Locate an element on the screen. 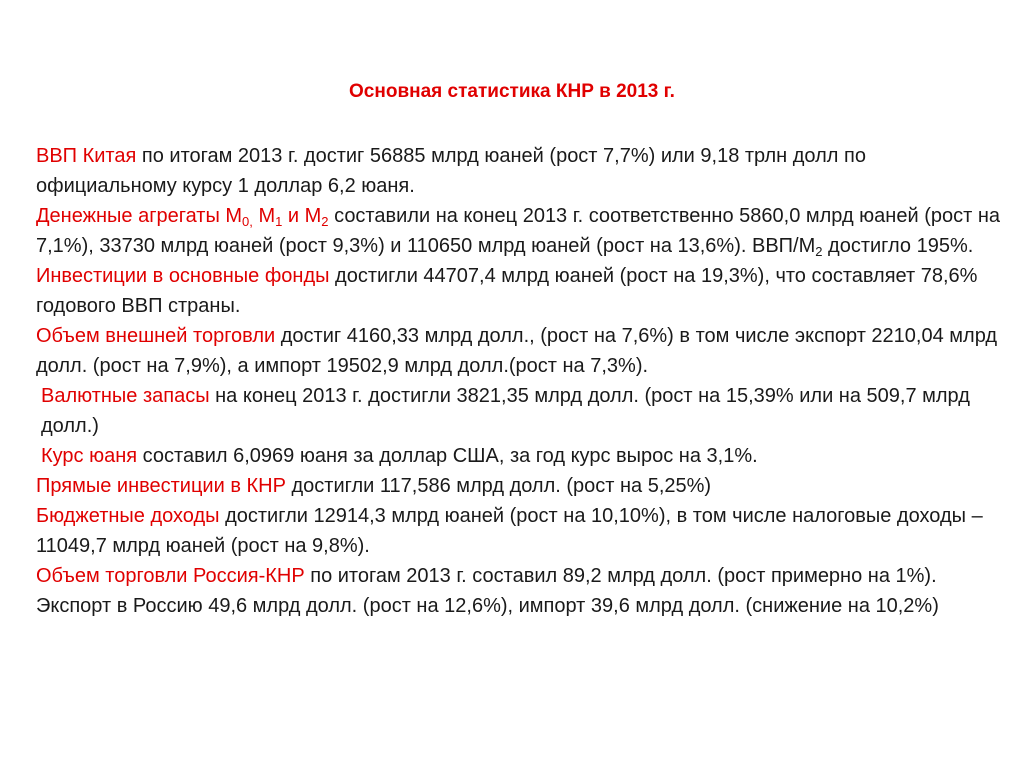 Image resolution: width=1024 pixels, height=768 pixels. russia-trade-highlight: Объем торговли Россия-КНР is located at coordinates (170, 576).